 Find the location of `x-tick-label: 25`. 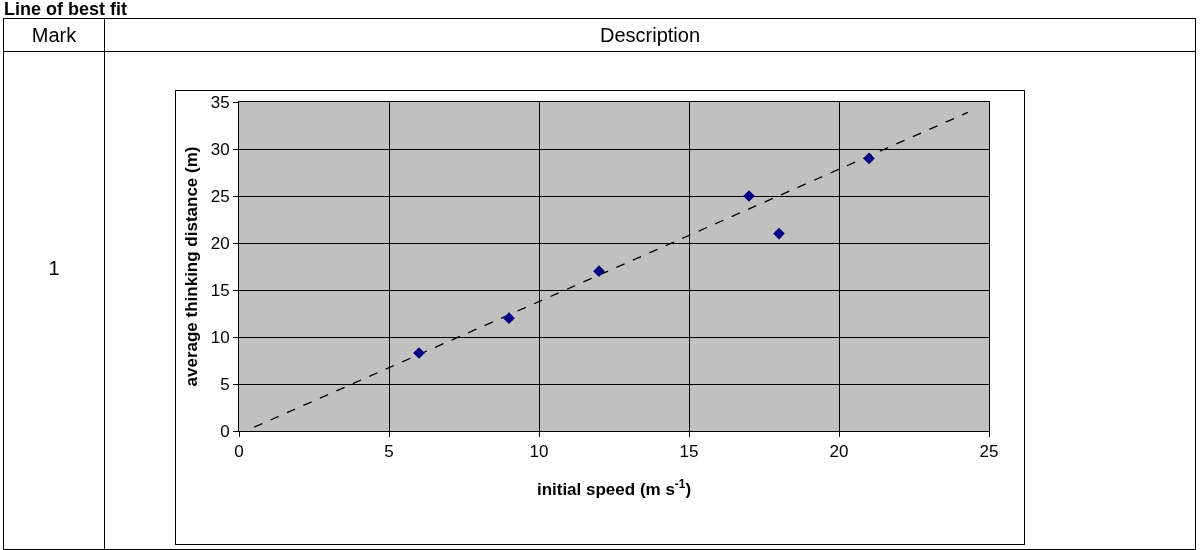

x-tick-label: 25 is located at coordinates (989, 452).